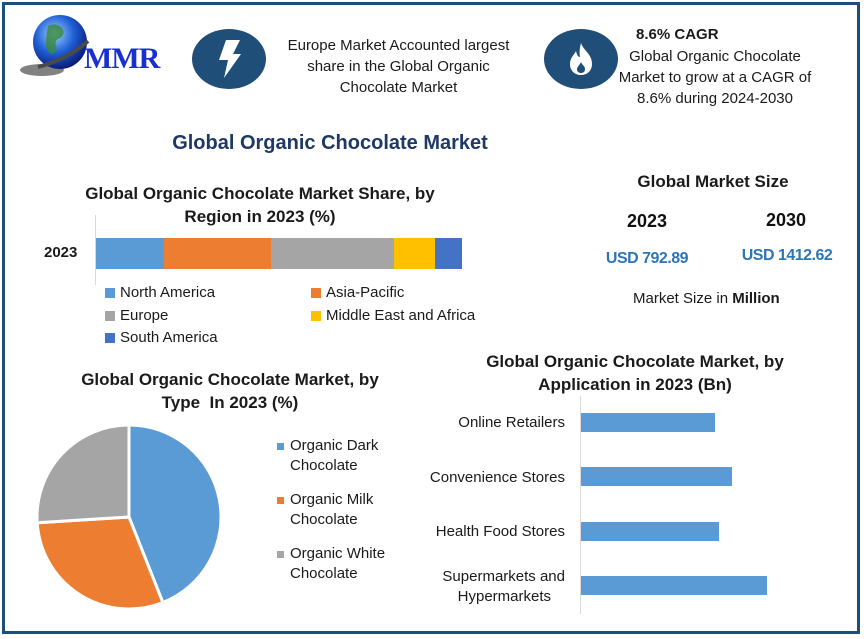 This screenshot has width=864, height=639. Describe the element at coordinates (414, 253) in the screenshot. I see `bar-segment-middle-east-and-africa` at that location.